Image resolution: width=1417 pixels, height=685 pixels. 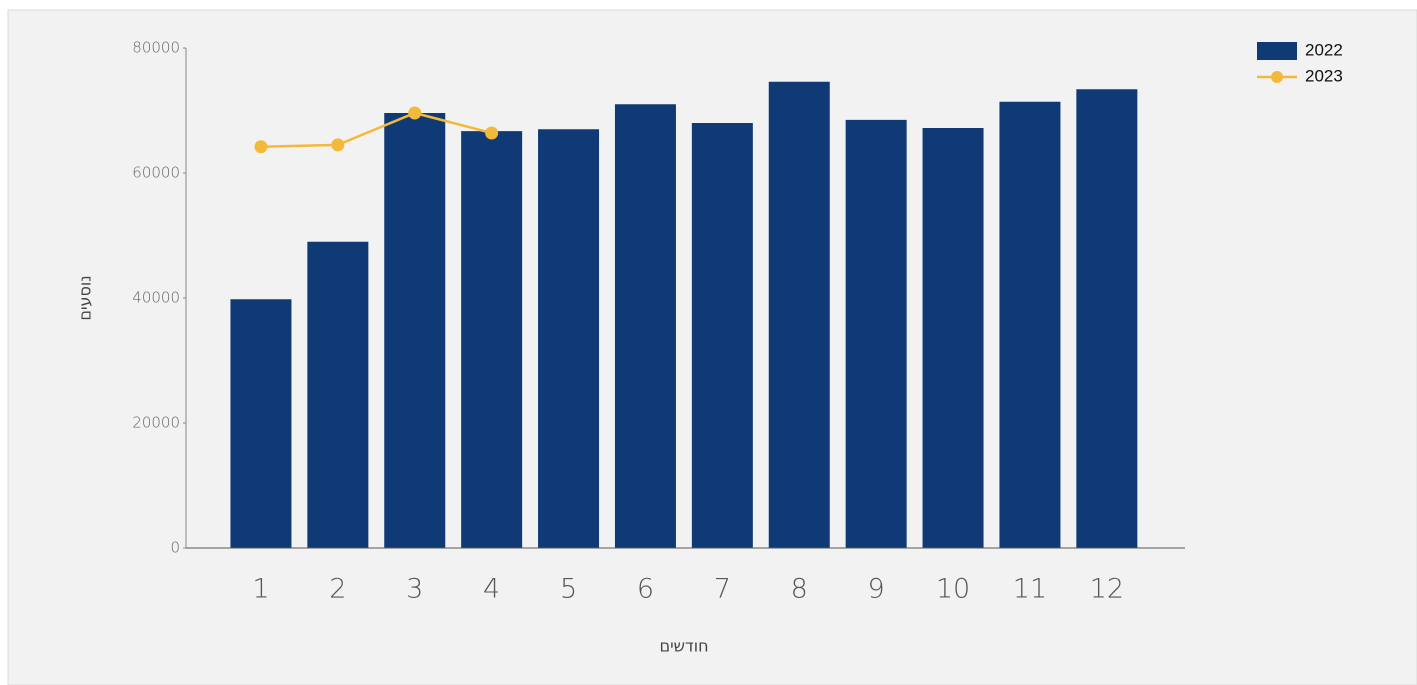 What do you see at coordinates (85, 297) in the screenshot?
I see `y-axis-label: נוסעים` at bounding box center [85, 297].